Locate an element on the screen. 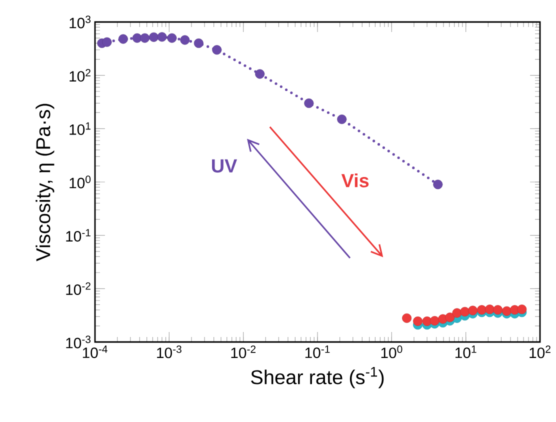 The image size is (556, 422). x-tick-label: 10$^{2}$ is located at coordinates (540, 352).